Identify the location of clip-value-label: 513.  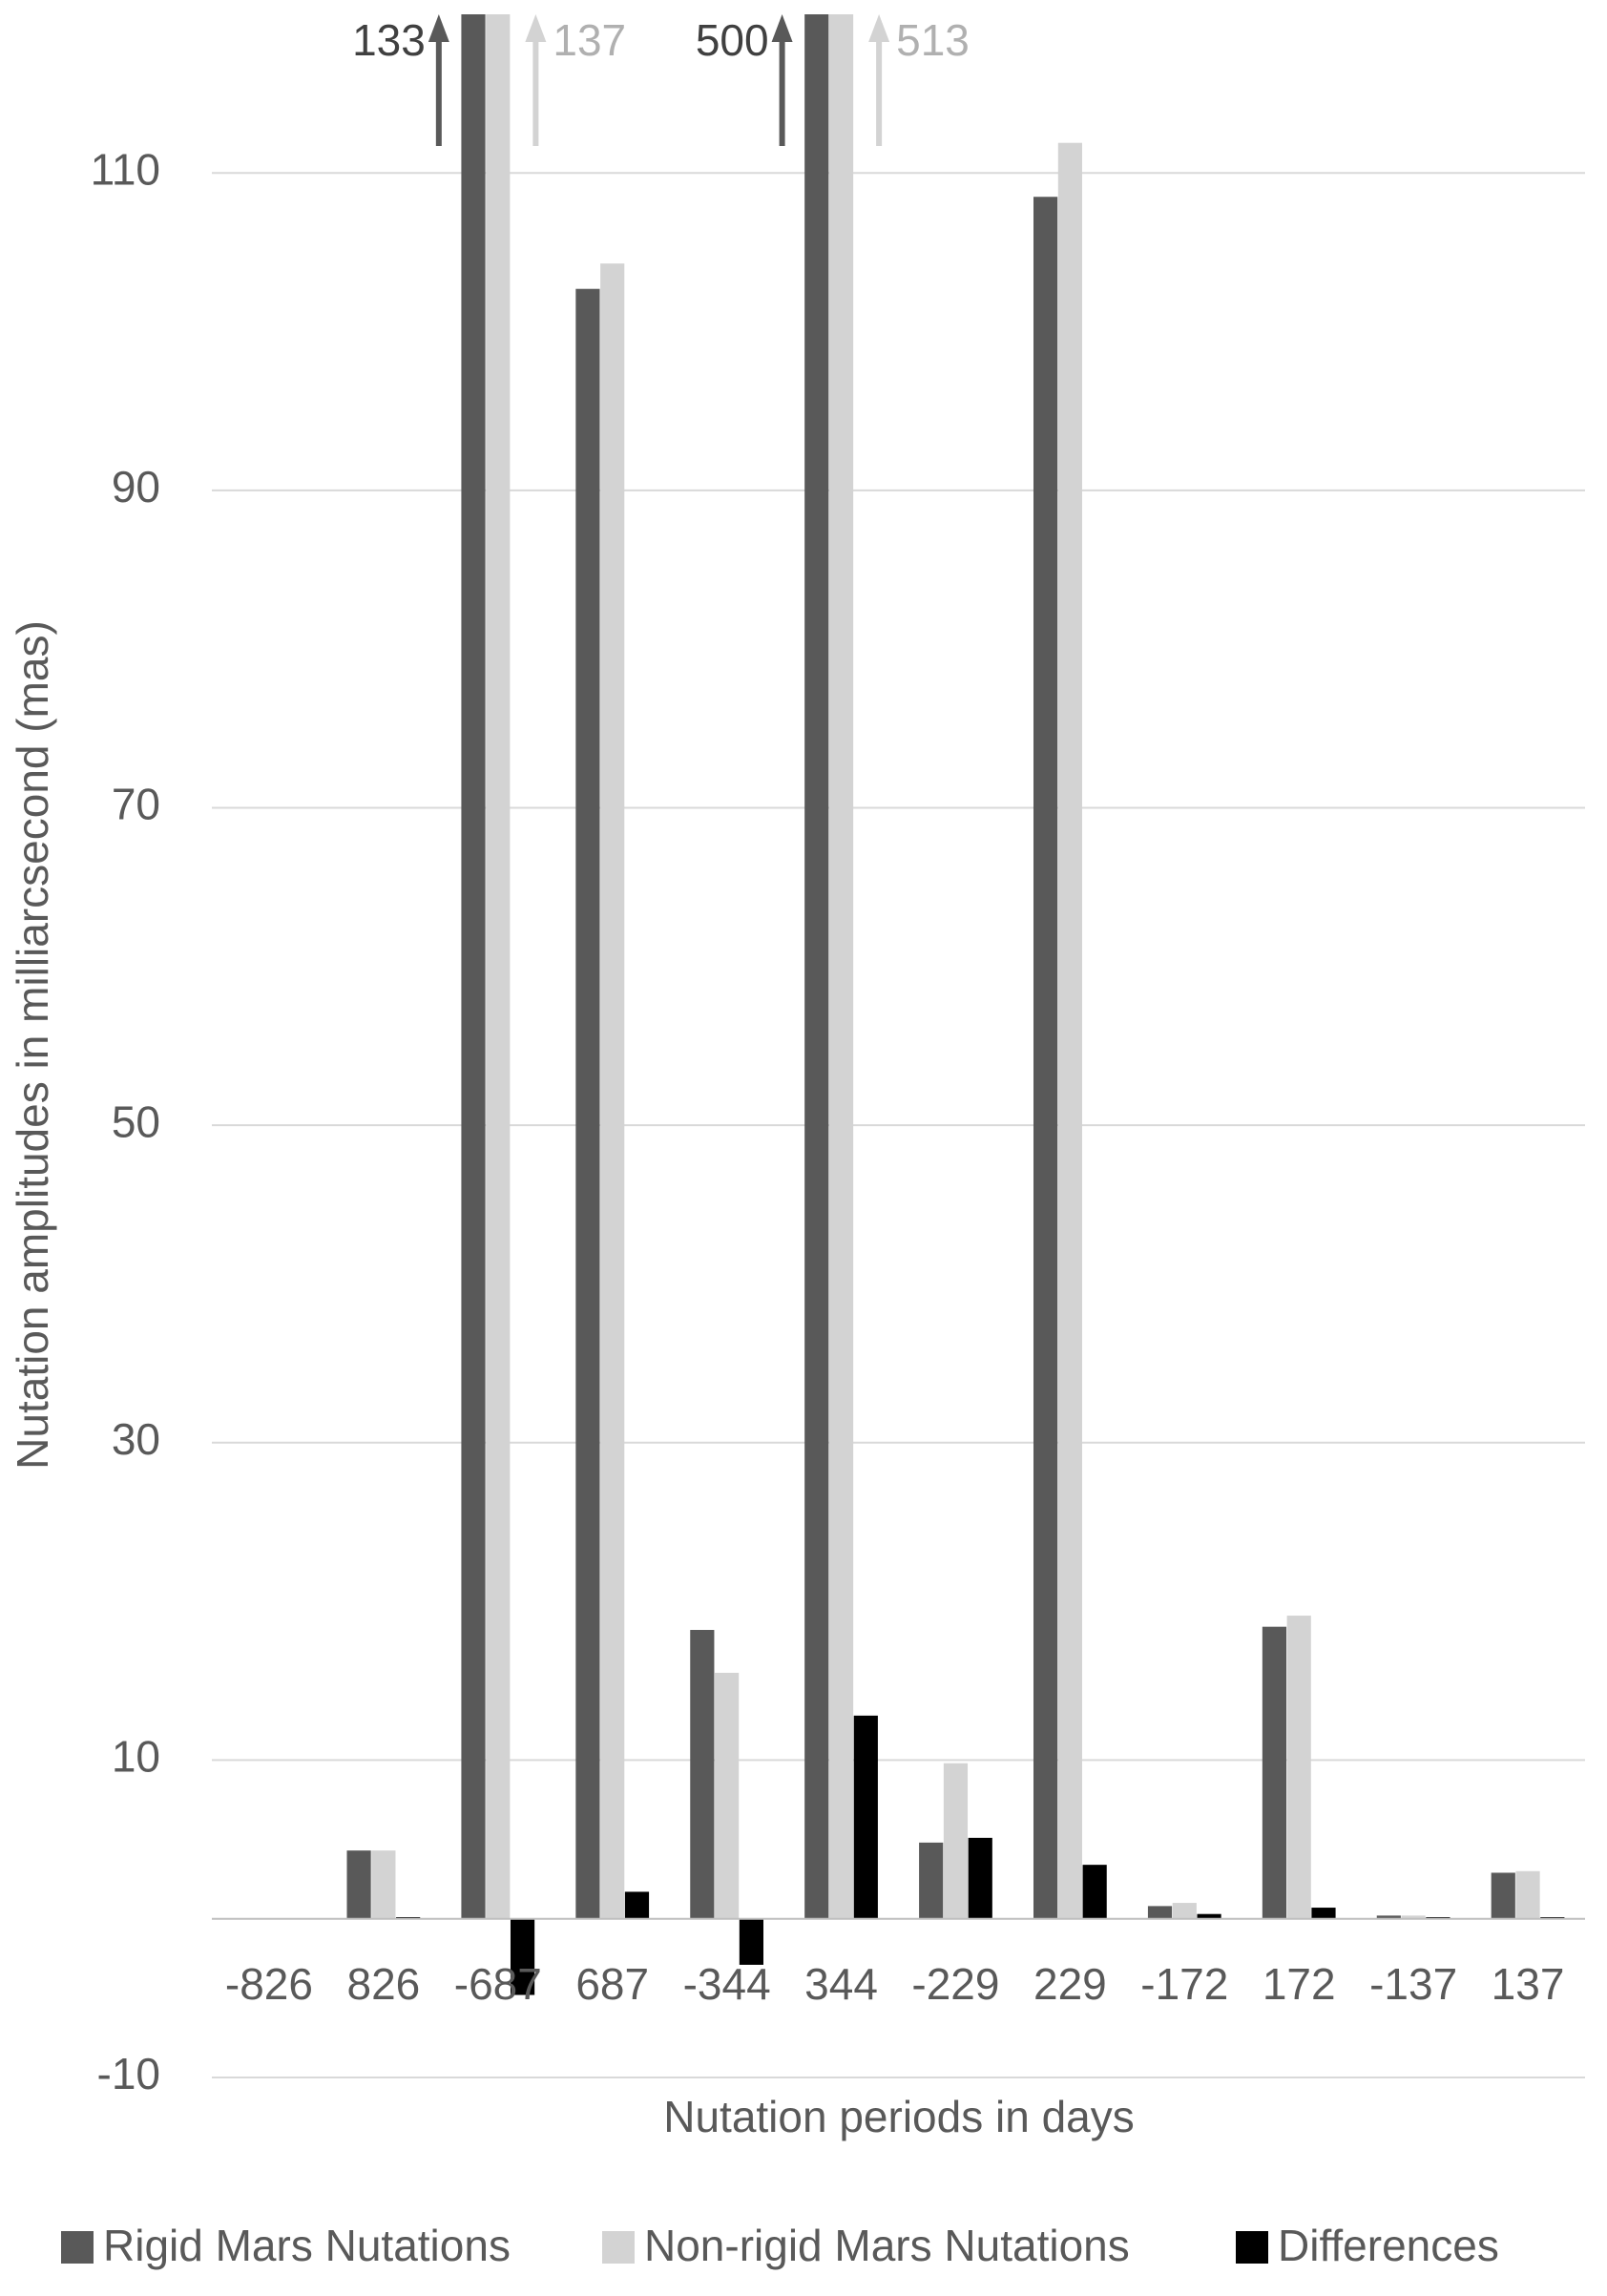
(933, 40).